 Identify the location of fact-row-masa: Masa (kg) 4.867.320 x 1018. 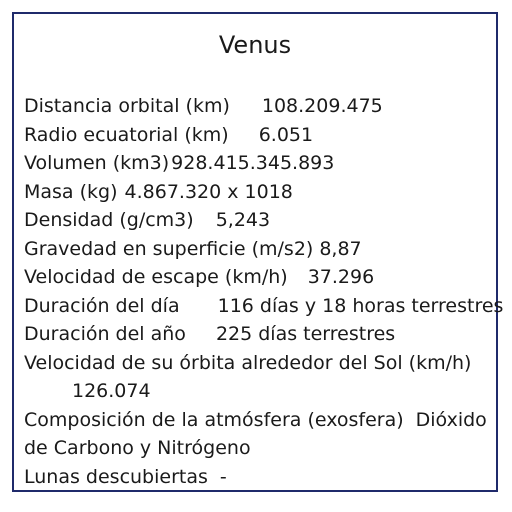
(259, 192).